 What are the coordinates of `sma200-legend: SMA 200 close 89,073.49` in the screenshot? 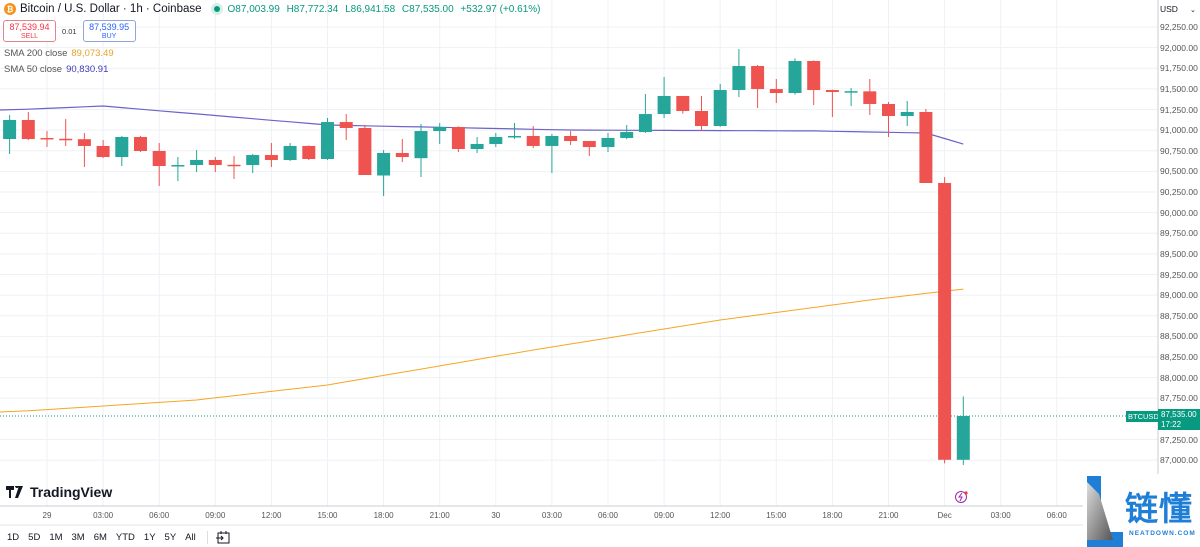 It's located at (59, 53).